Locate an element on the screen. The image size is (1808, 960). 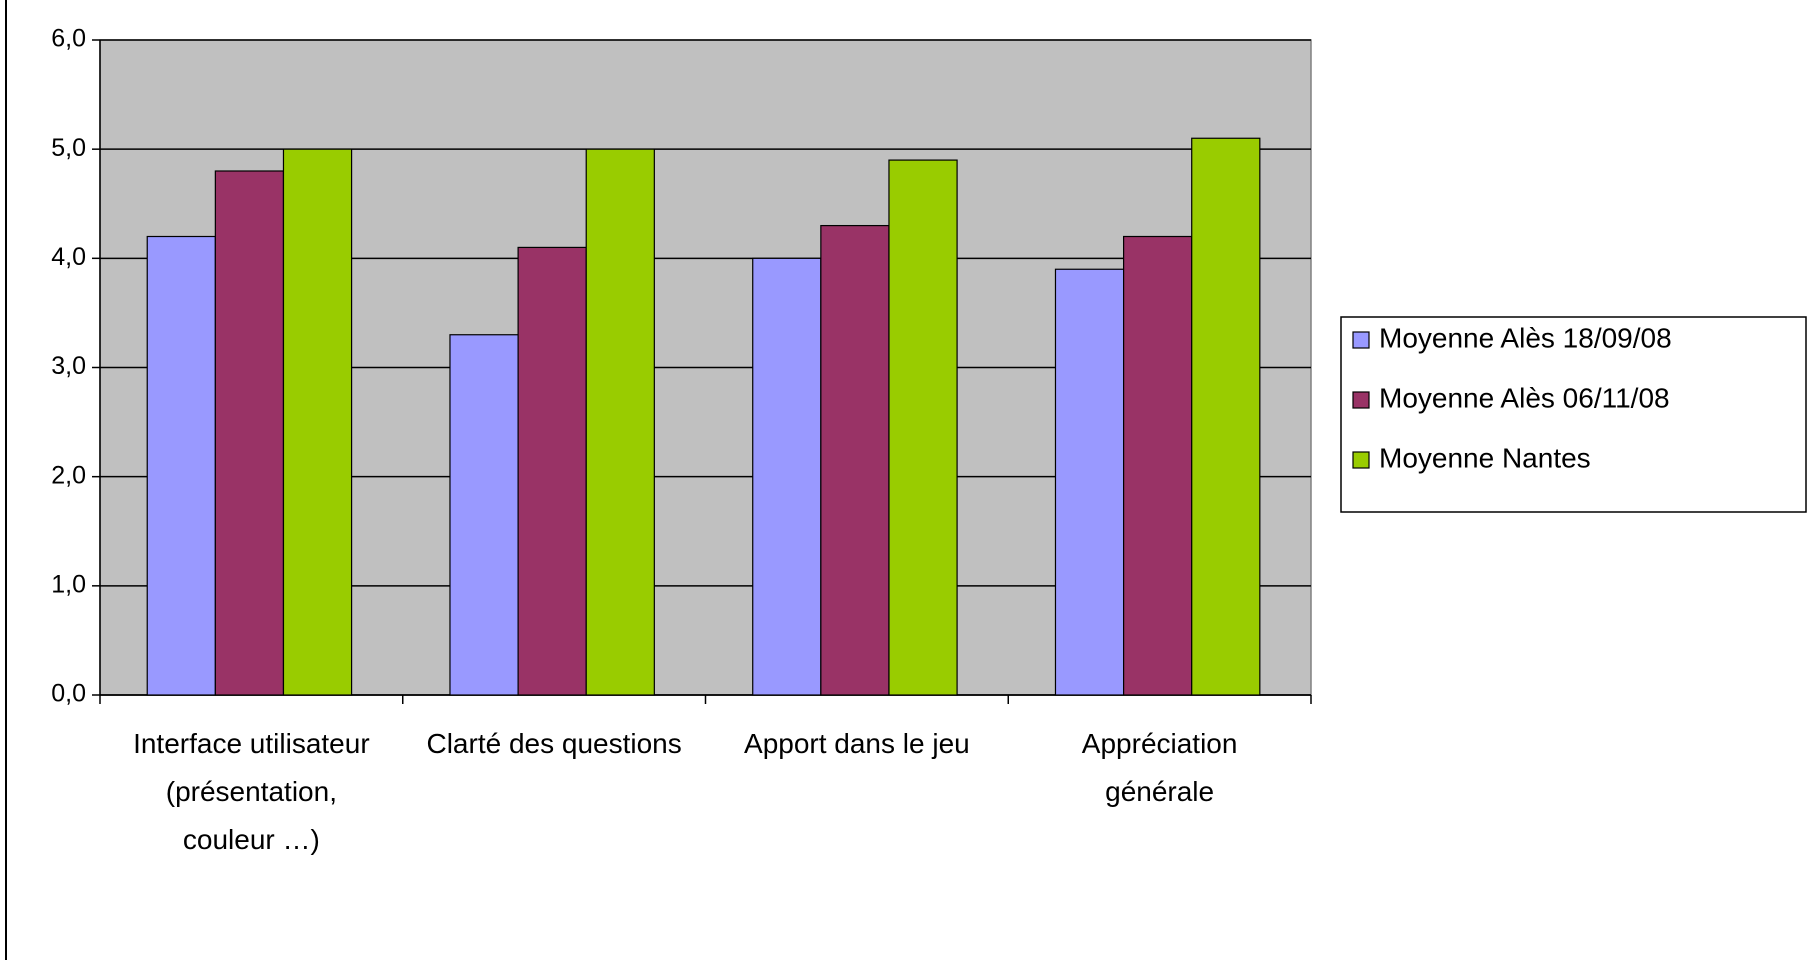
legend-label: Moyenne Alès 06/11/08 is located at coordinates (1524, 397).